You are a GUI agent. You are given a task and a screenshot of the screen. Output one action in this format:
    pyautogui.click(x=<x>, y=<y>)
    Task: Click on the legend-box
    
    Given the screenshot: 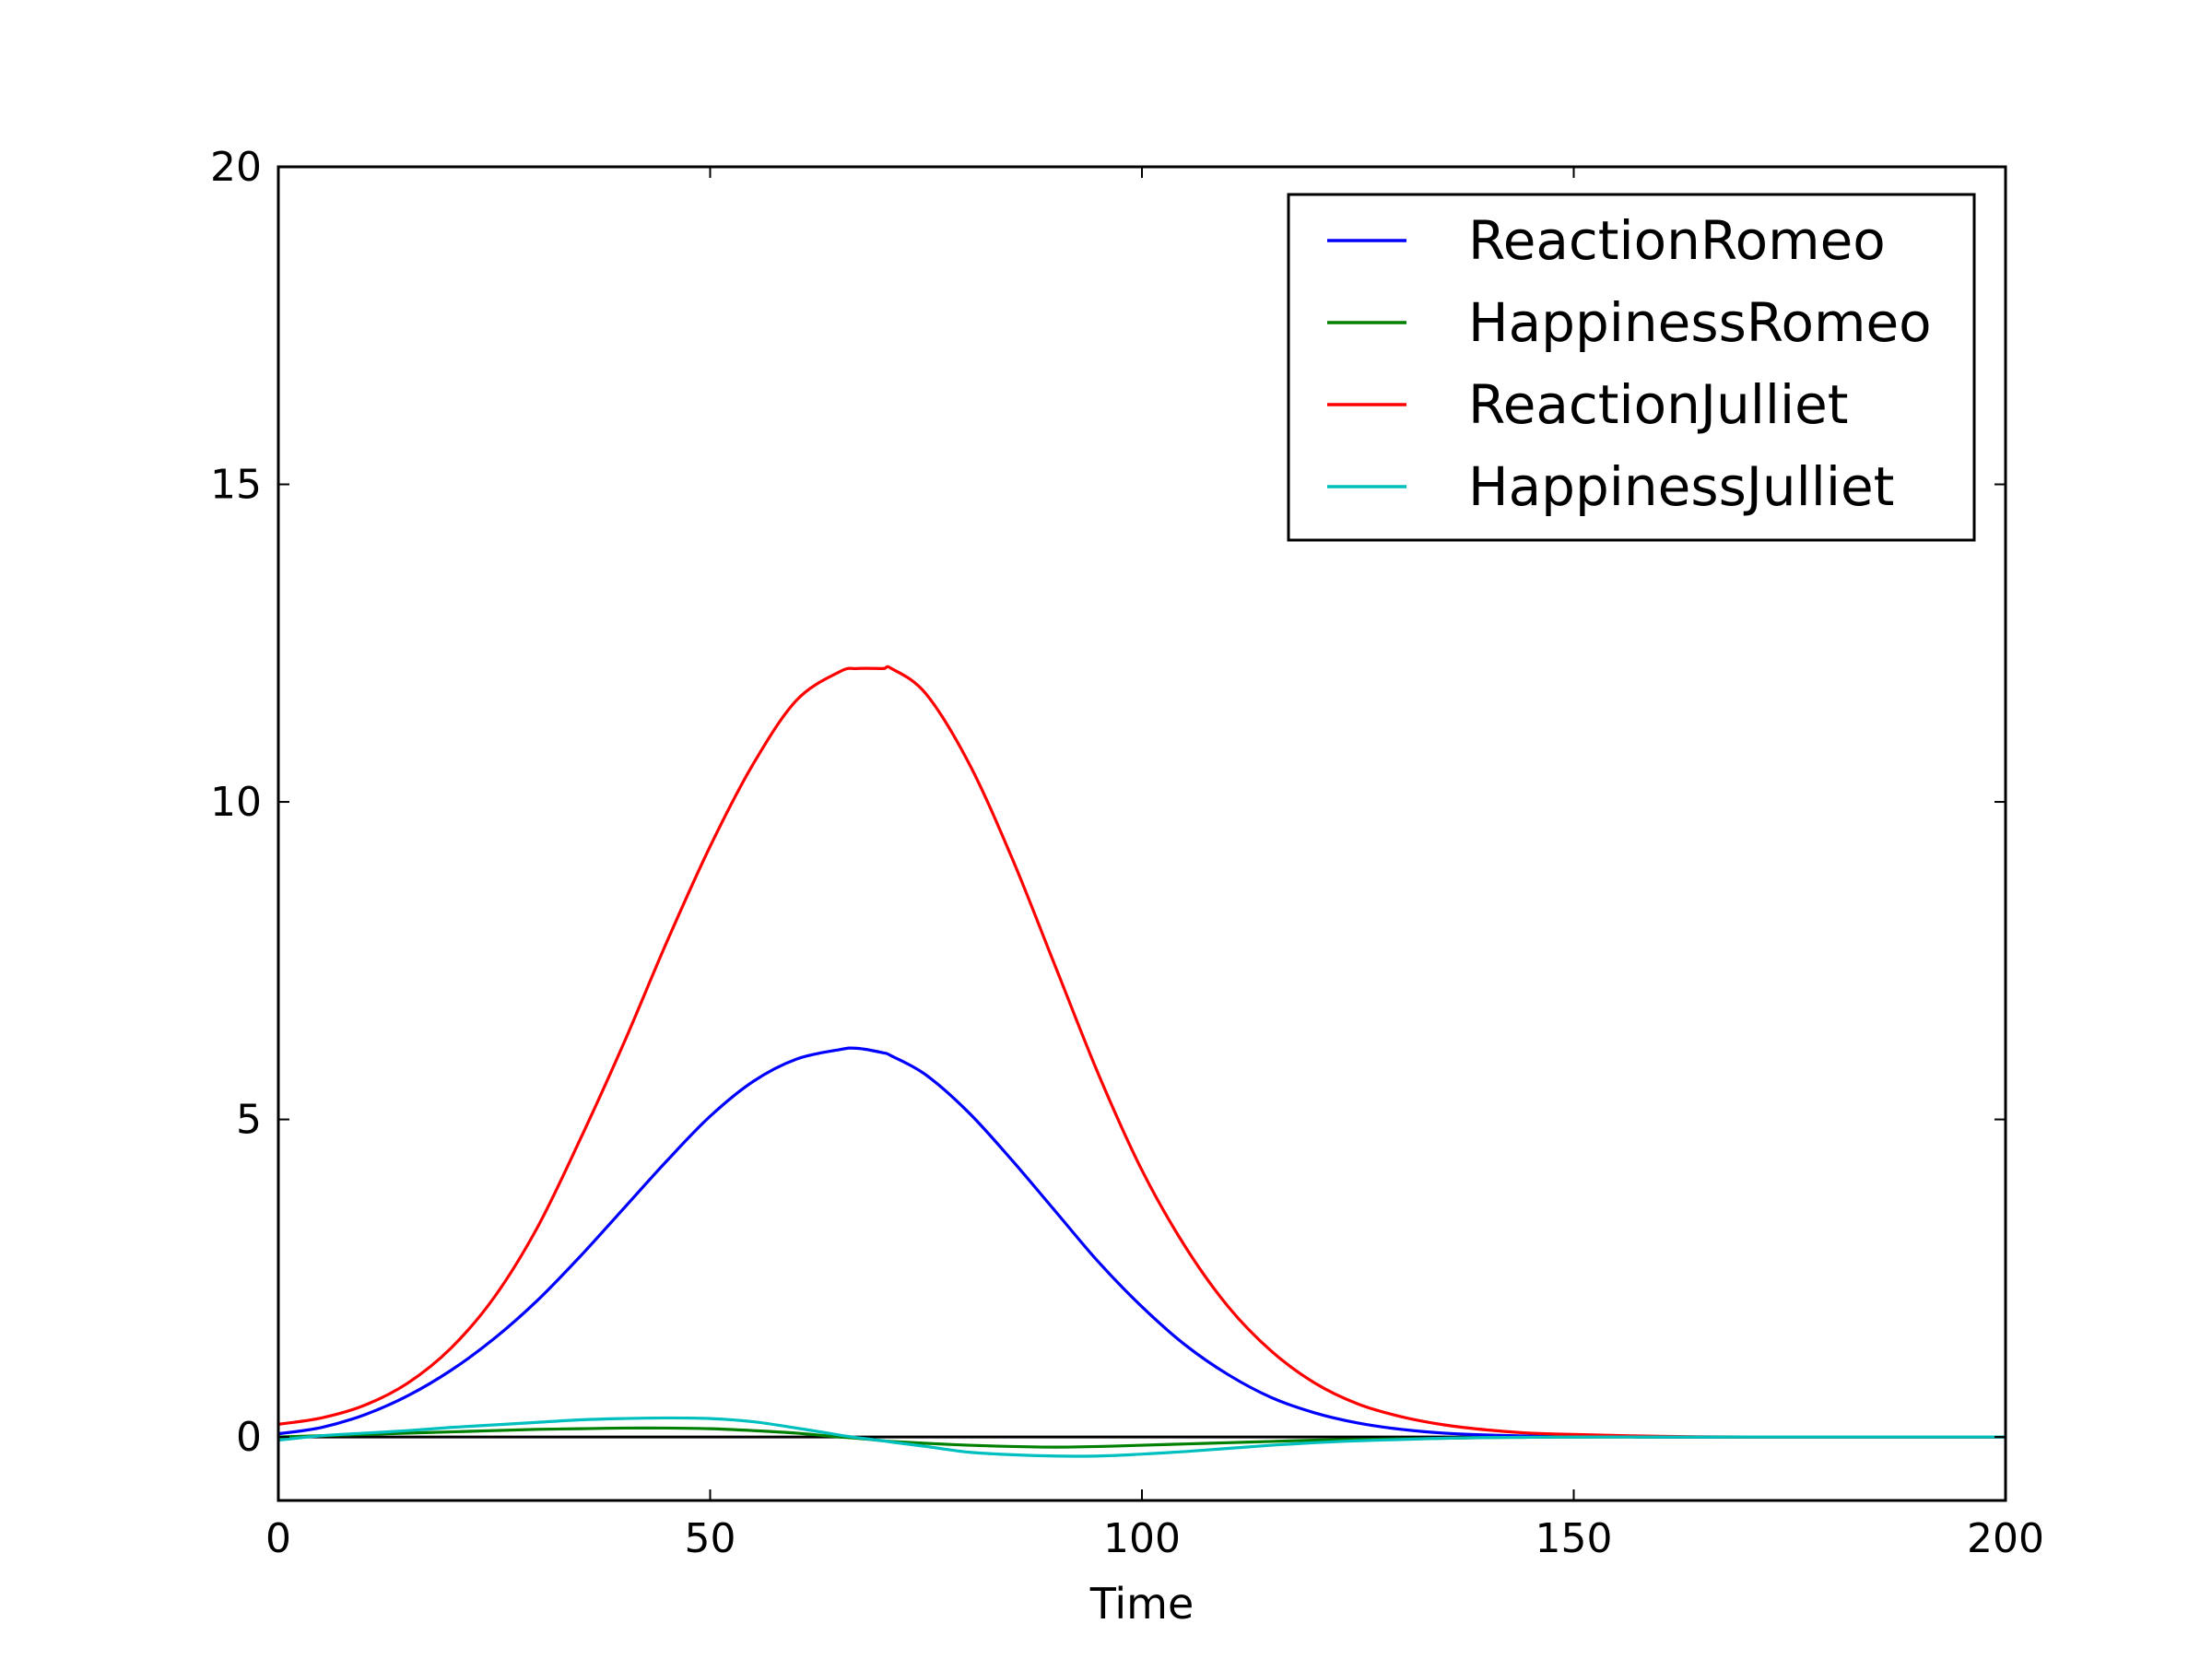 What is the action you would take?
    pyautogui.click(x=1631, y=367)
    